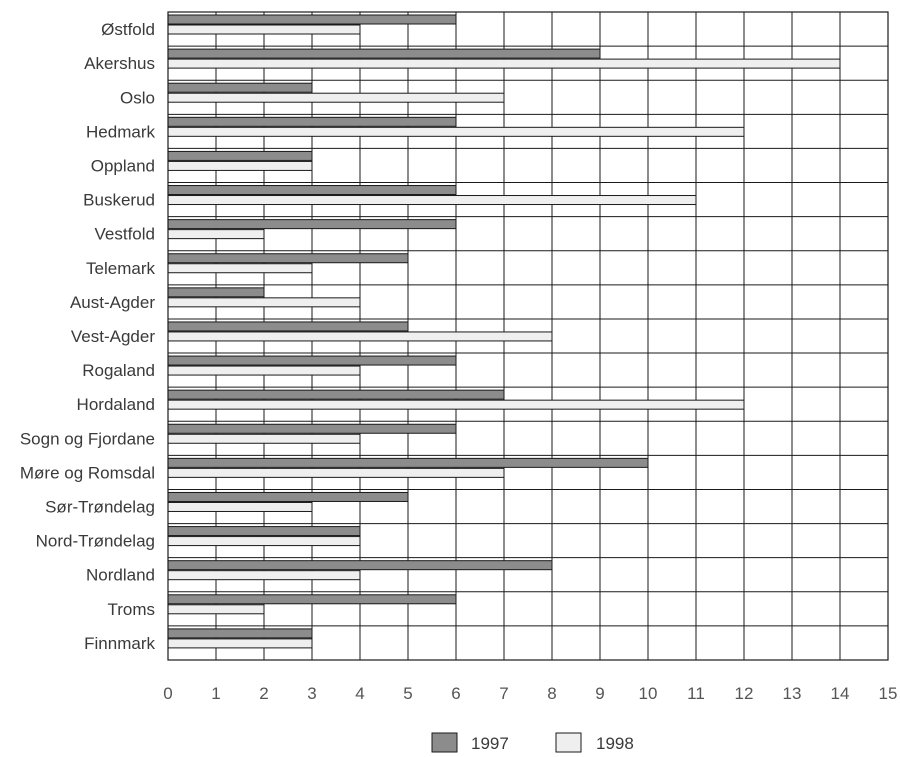  I want to click on category-label: Oppland, so click(123, 165).